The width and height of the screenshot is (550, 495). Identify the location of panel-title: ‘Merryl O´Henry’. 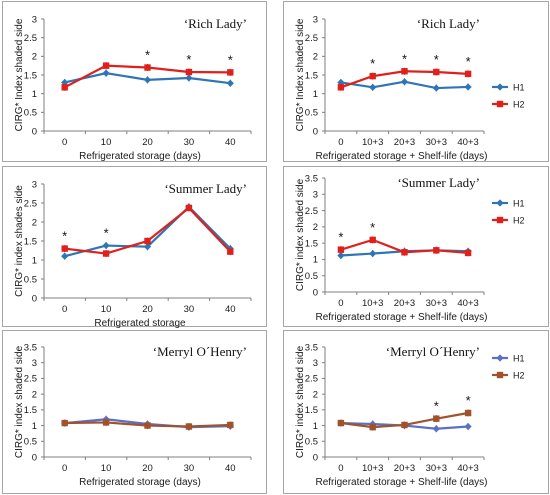
(200, 351).